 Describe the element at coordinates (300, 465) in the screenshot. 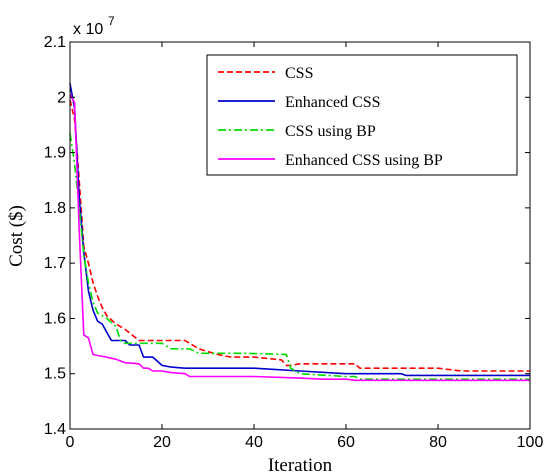

I see `x-axis-label: Iteration` at that location.